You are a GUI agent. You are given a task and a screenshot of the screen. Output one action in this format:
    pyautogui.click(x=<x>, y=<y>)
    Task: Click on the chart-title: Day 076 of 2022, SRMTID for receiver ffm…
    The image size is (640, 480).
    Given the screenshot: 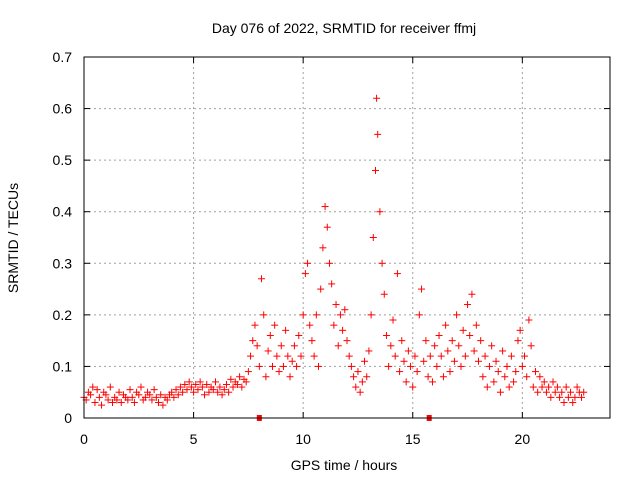 What is the action you would take?
    pyautogui.click(x=344, y=28)
    